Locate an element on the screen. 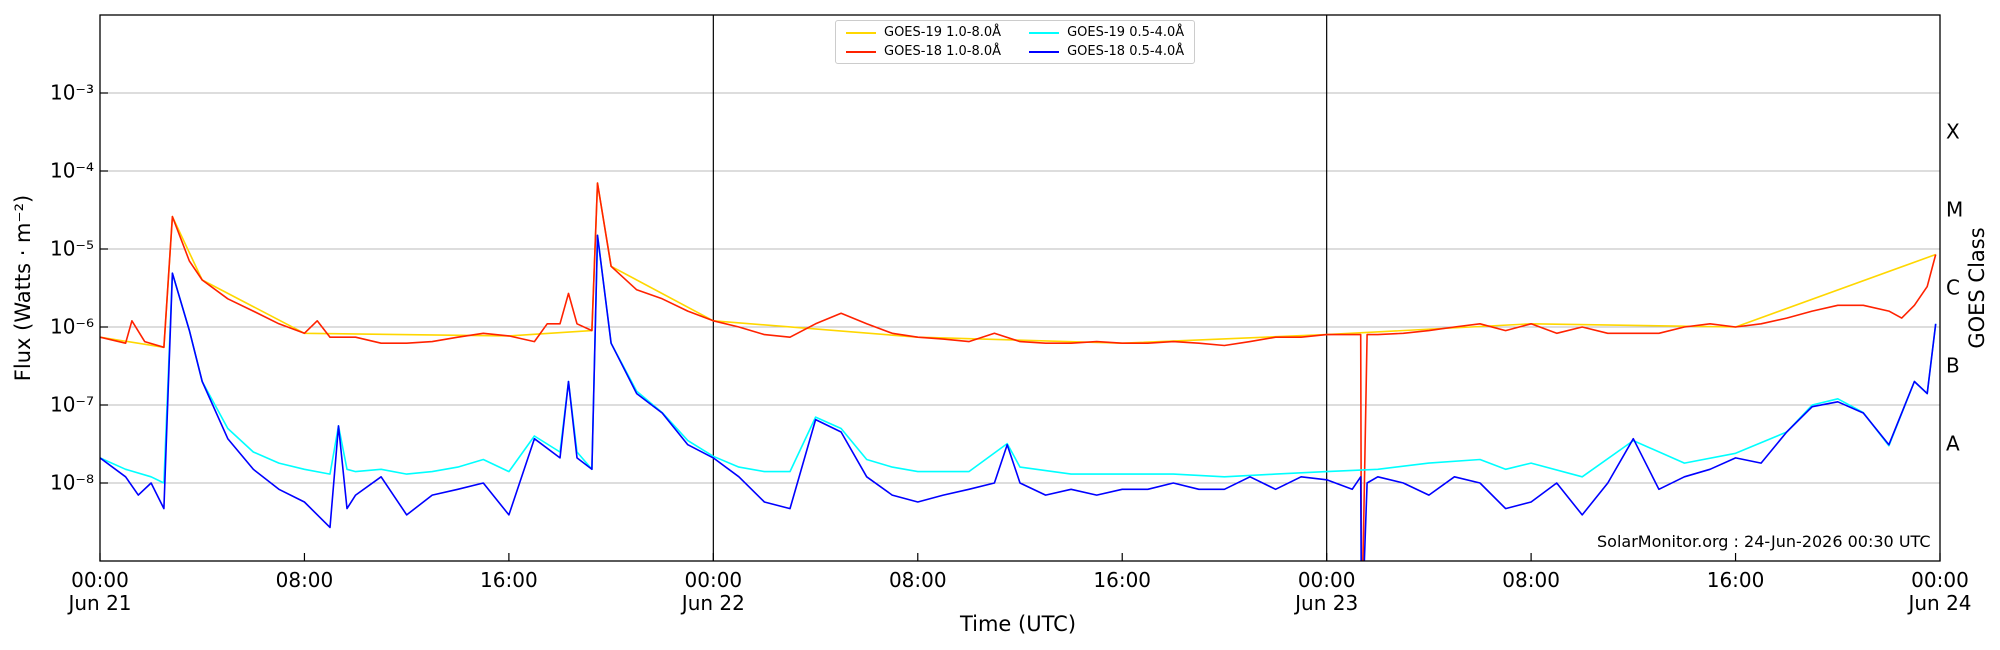  y-tick-label: 10⁻⁶ is located at coordinates (71, 326).